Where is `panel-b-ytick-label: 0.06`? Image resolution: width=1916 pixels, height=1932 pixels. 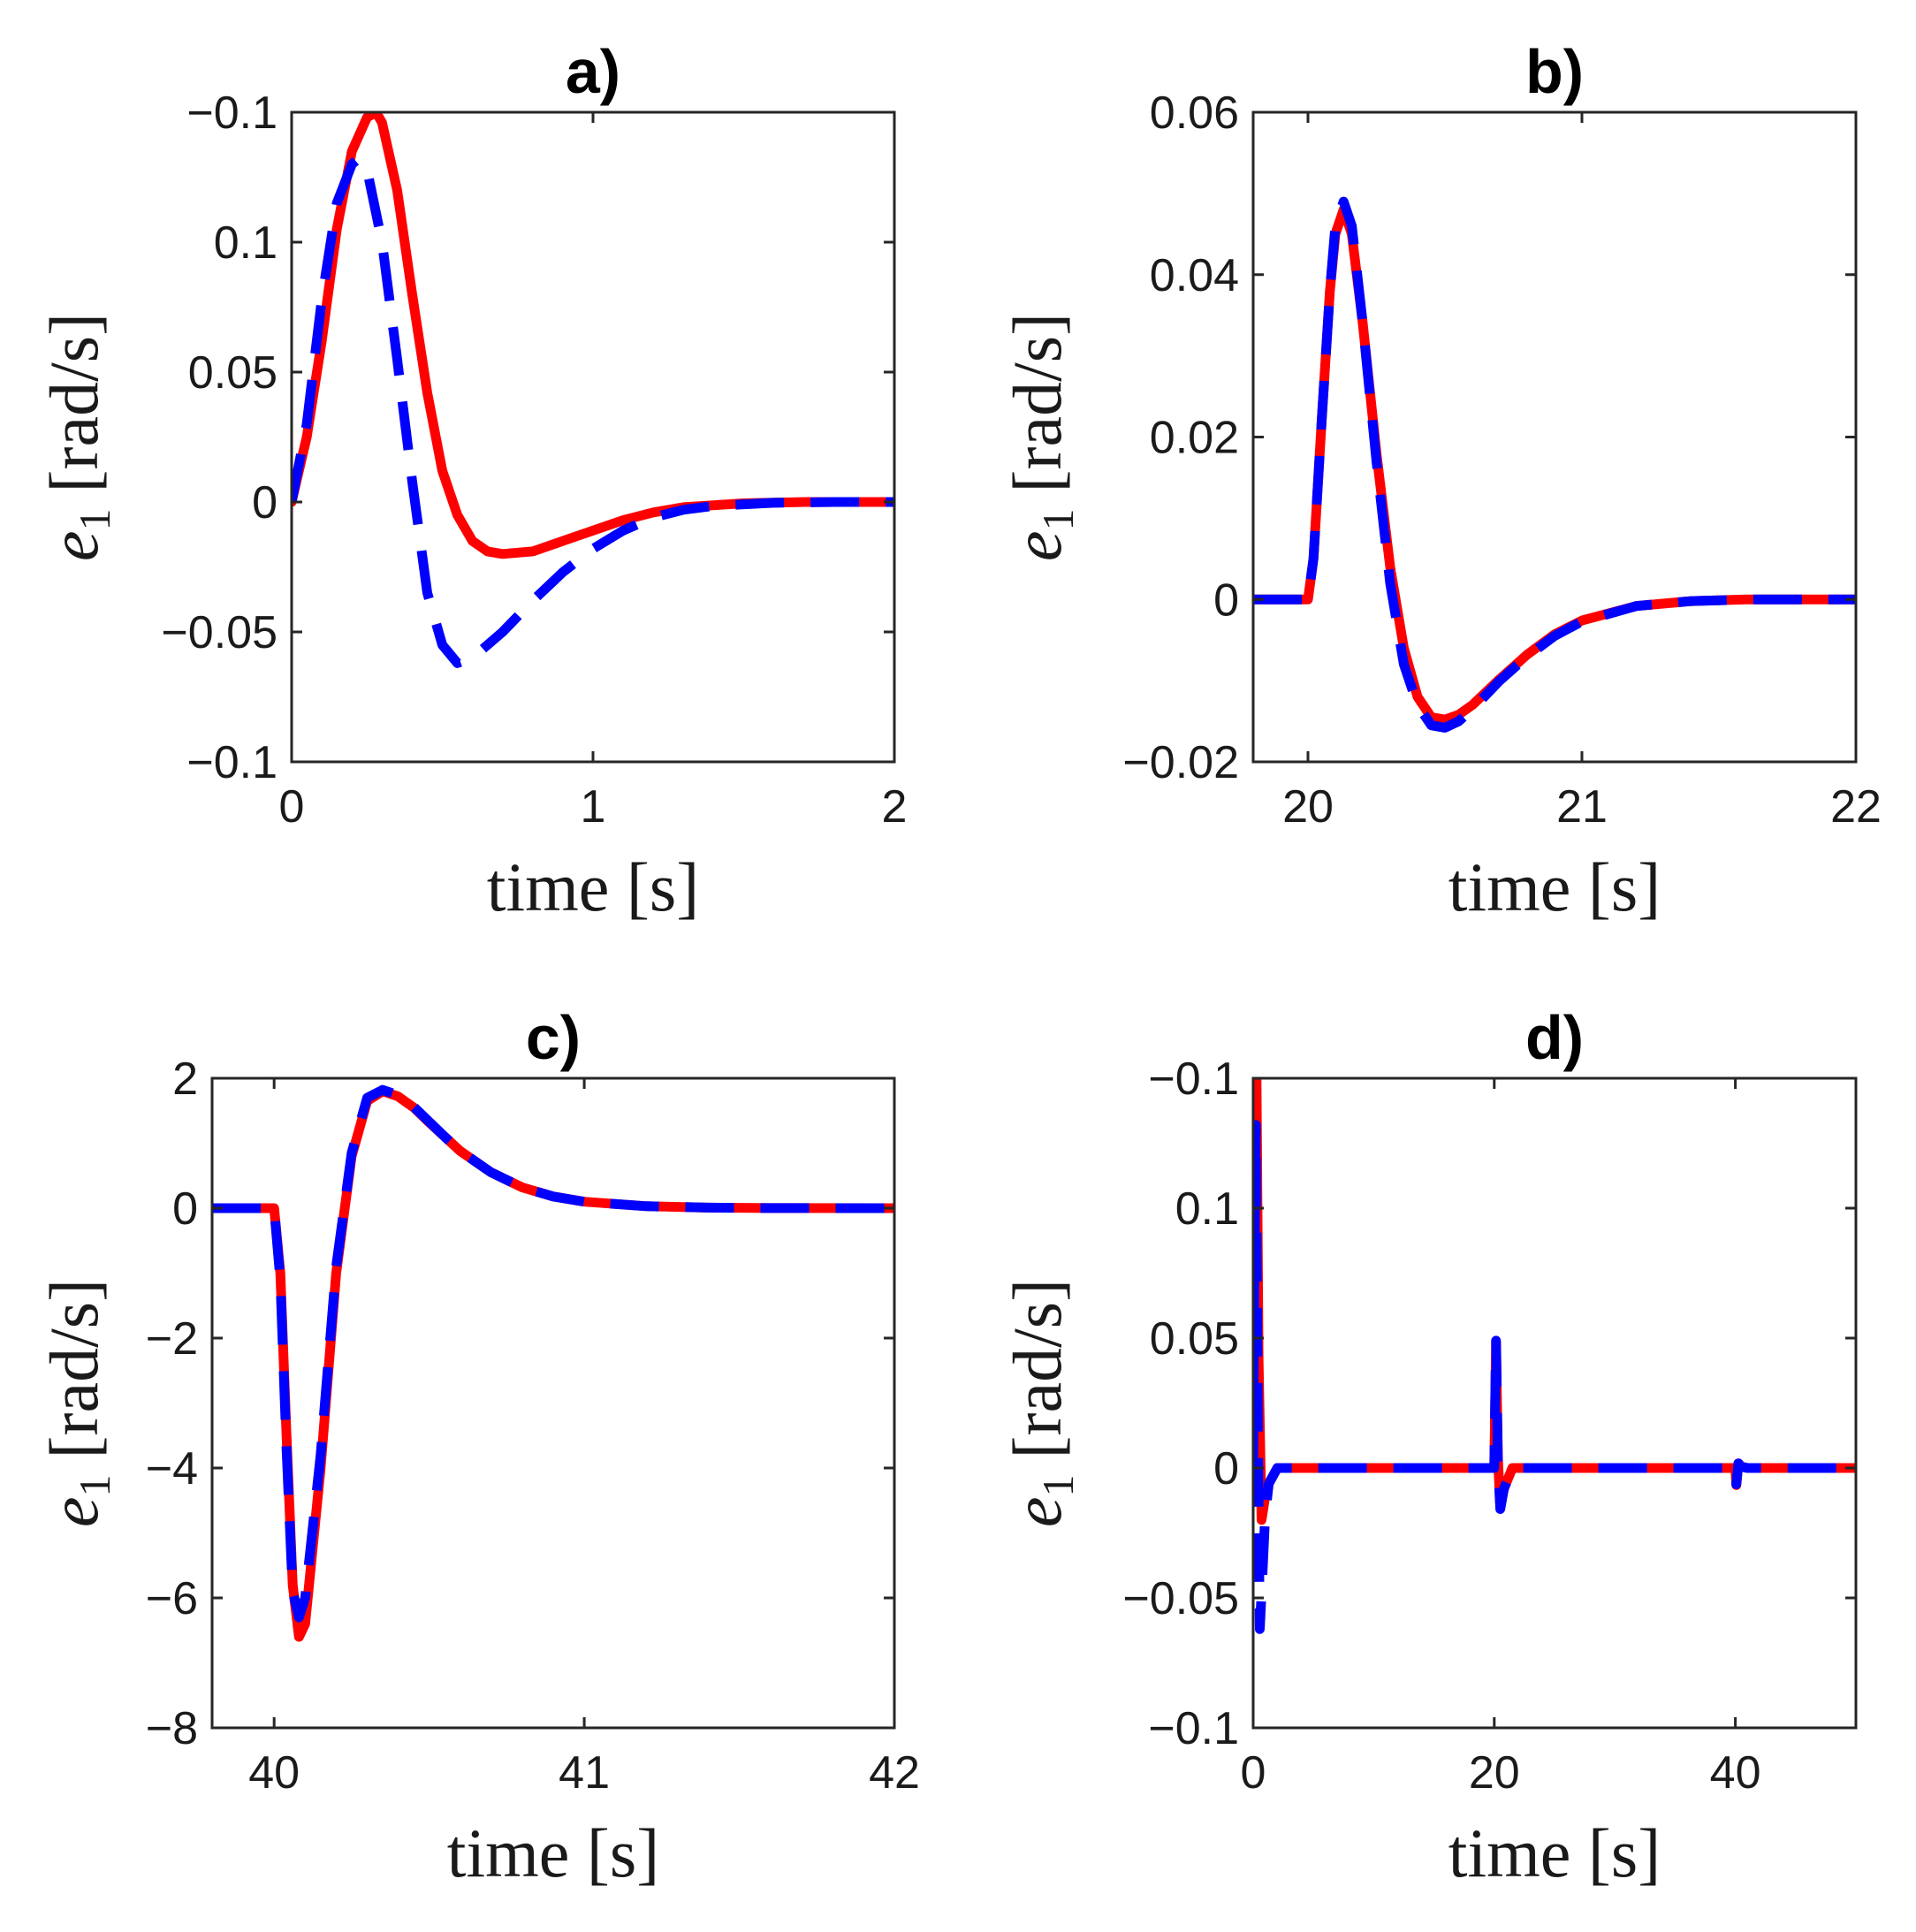
panel-b-ytick-label: 0.06 is located at coordinates (1194, 113).